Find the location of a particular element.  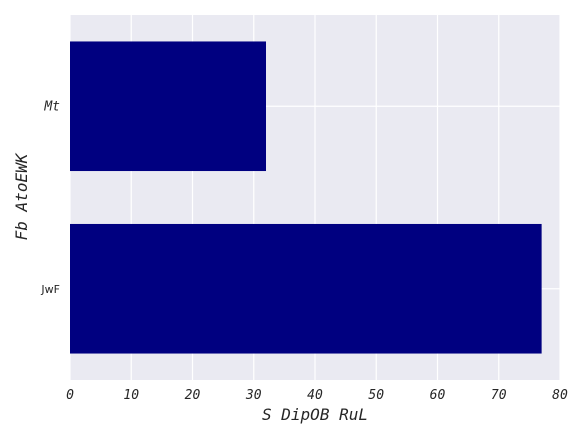

x-tick-label: 40 is located at coordinates (315, 395).